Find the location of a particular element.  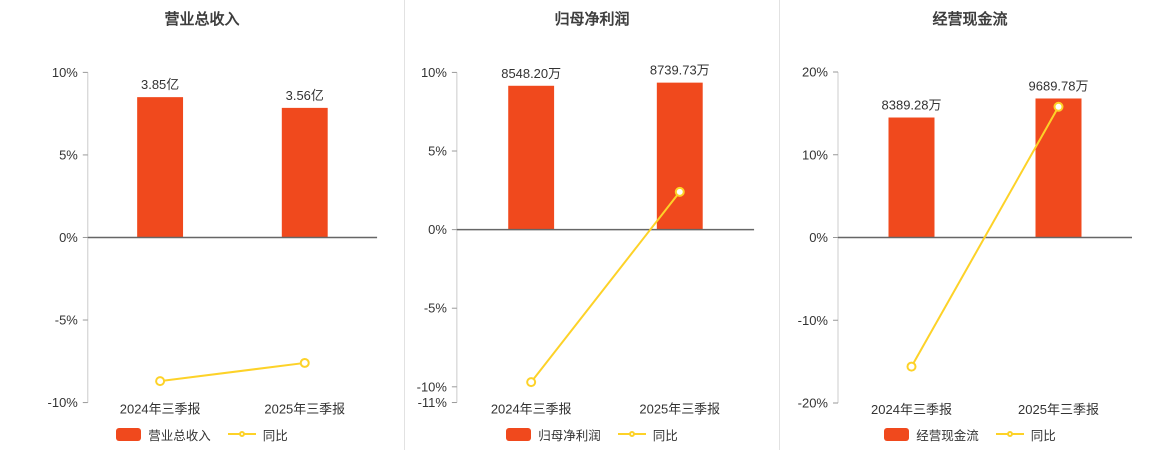

y-tick-label: -11% is located at coordinates (433, 402).